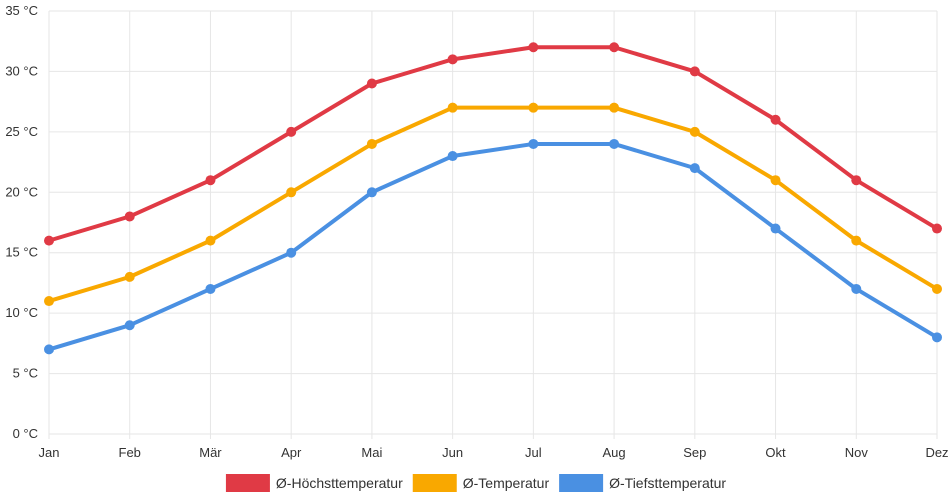  I want to click on legend-label: Ø-Temperatur, so click(506, 483).